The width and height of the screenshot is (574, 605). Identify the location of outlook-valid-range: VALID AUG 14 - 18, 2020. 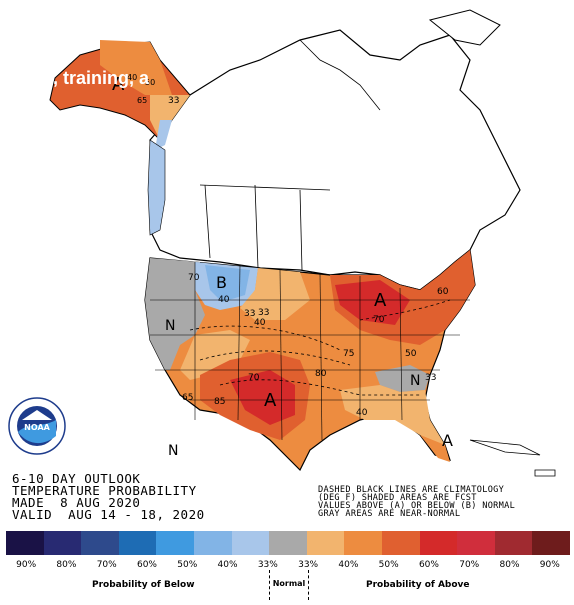
(108, 514).